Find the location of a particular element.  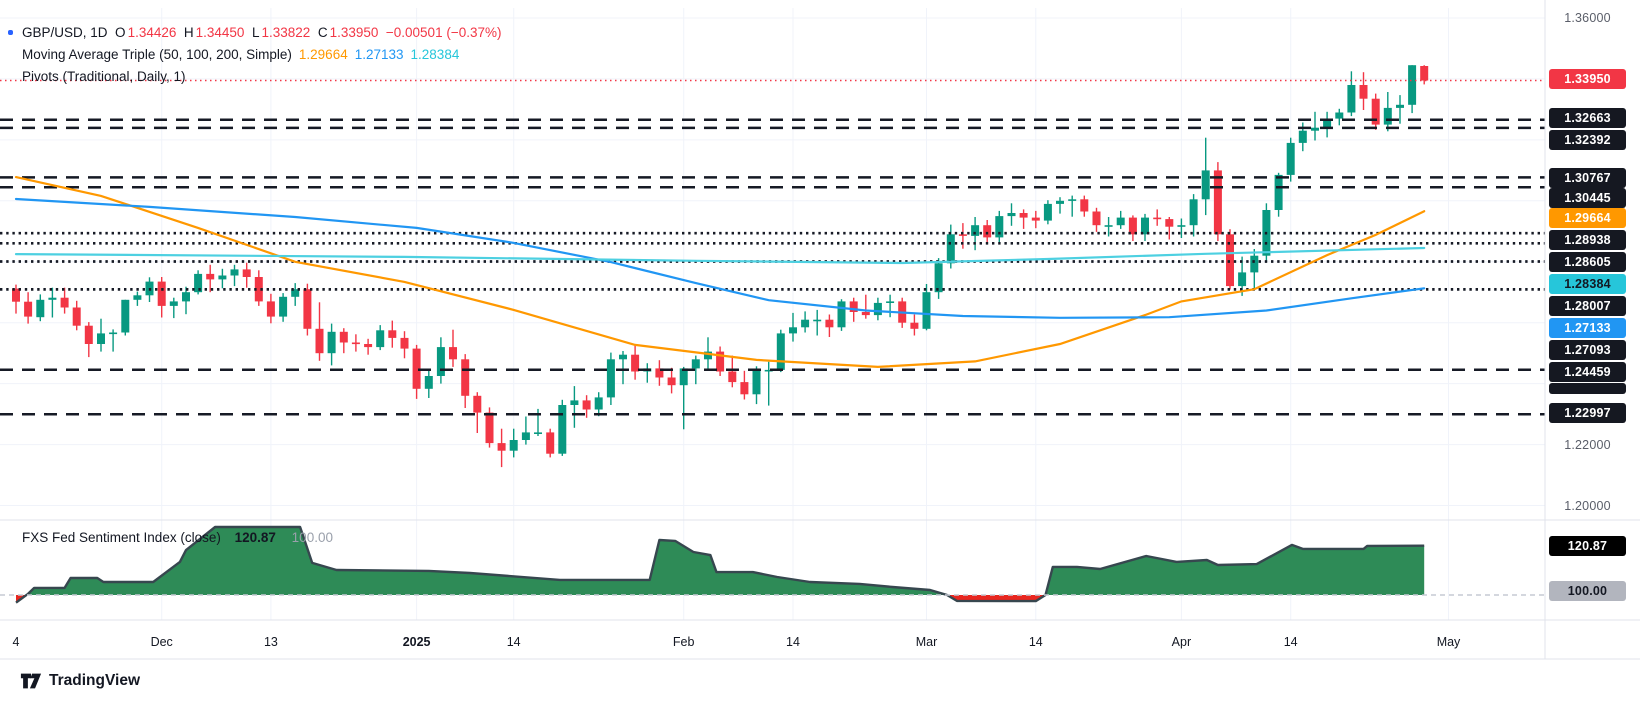

time-axis: 4 Dec 13 2025 14 Feb 14 Mar 14 Apr 14 May is located at coordinates (820, 643).